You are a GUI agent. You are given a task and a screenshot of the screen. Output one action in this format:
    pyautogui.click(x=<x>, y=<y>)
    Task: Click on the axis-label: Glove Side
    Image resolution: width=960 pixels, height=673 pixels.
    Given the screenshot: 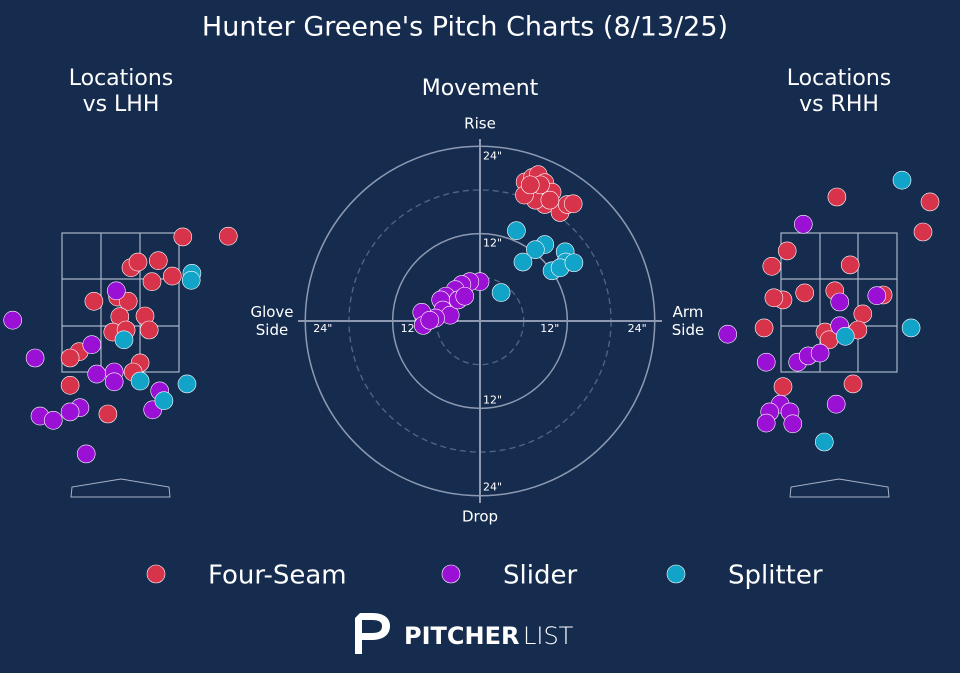 What is the action you would take?
    pyautogui.click(x=271, y=321)
    